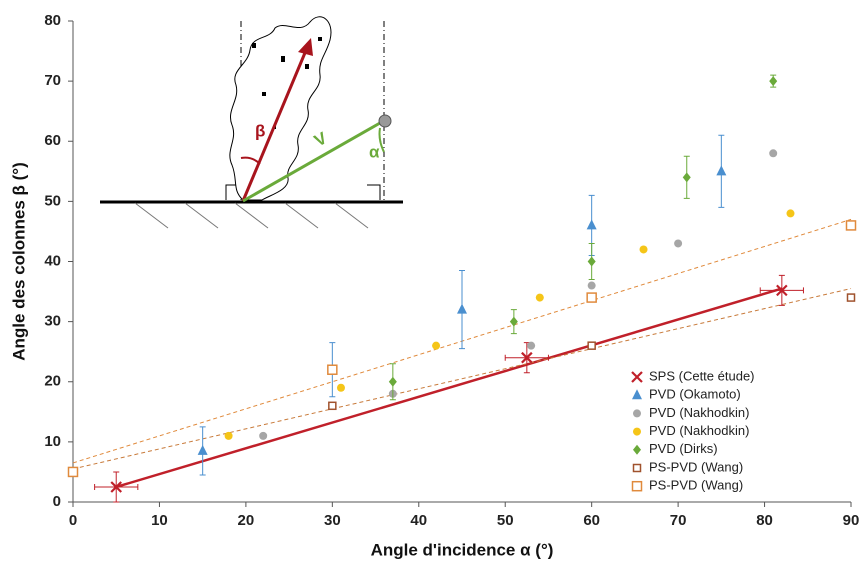 This screenshot has height=572, width=862. What do you see at coordinates (52, 140) in the screenshot?
I see `y-tick-label: 60` at bounding box center [52, 140].